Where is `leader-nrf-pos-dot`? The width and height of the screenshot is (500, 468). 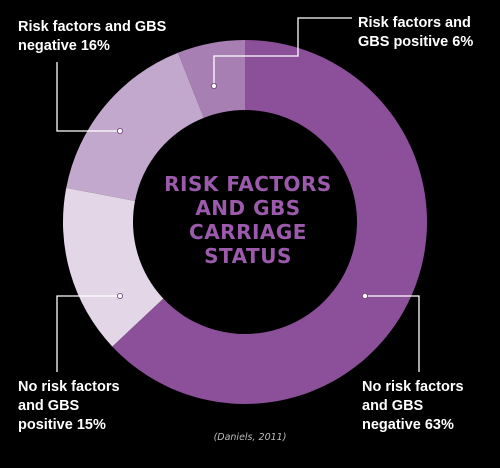 leader-nrf-pos-dot is located at coordinates (120, 295).